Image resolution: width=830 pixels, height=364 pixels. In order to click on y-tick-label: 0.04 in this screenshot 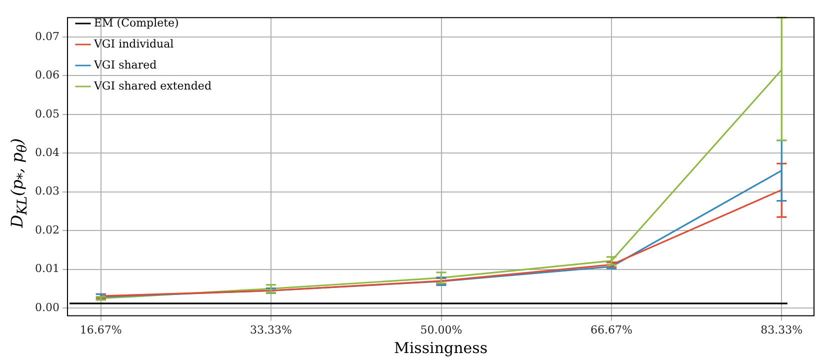, I will do `click(47, 153)`.